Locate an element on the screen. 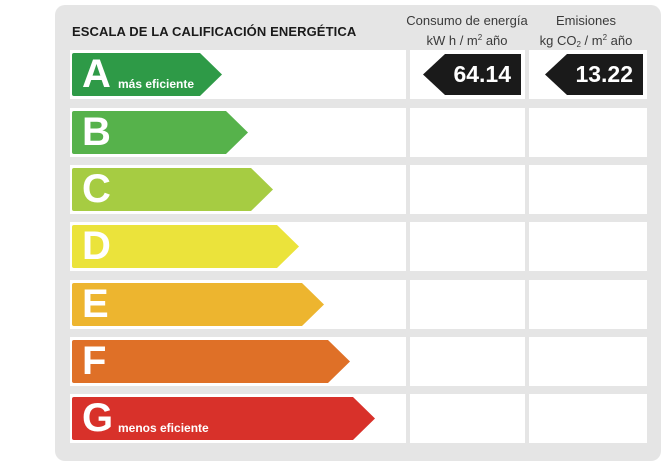 The width and height of the screenshot is (666, 468). grade-bar-cell: G menos eficiente is located at coordinates (238, 418).